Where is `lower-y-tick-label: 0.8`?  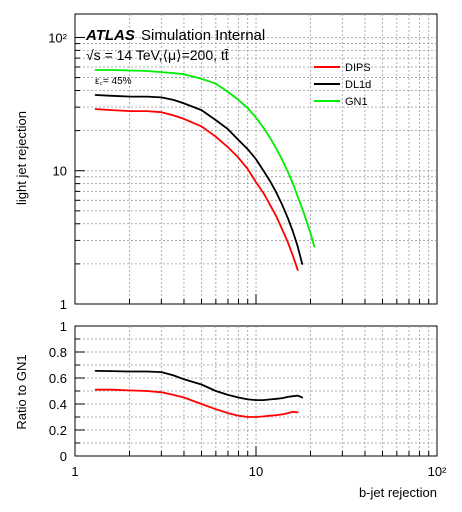 lower-y-tick-label: 0.8 is located at coordinates (58, 352).